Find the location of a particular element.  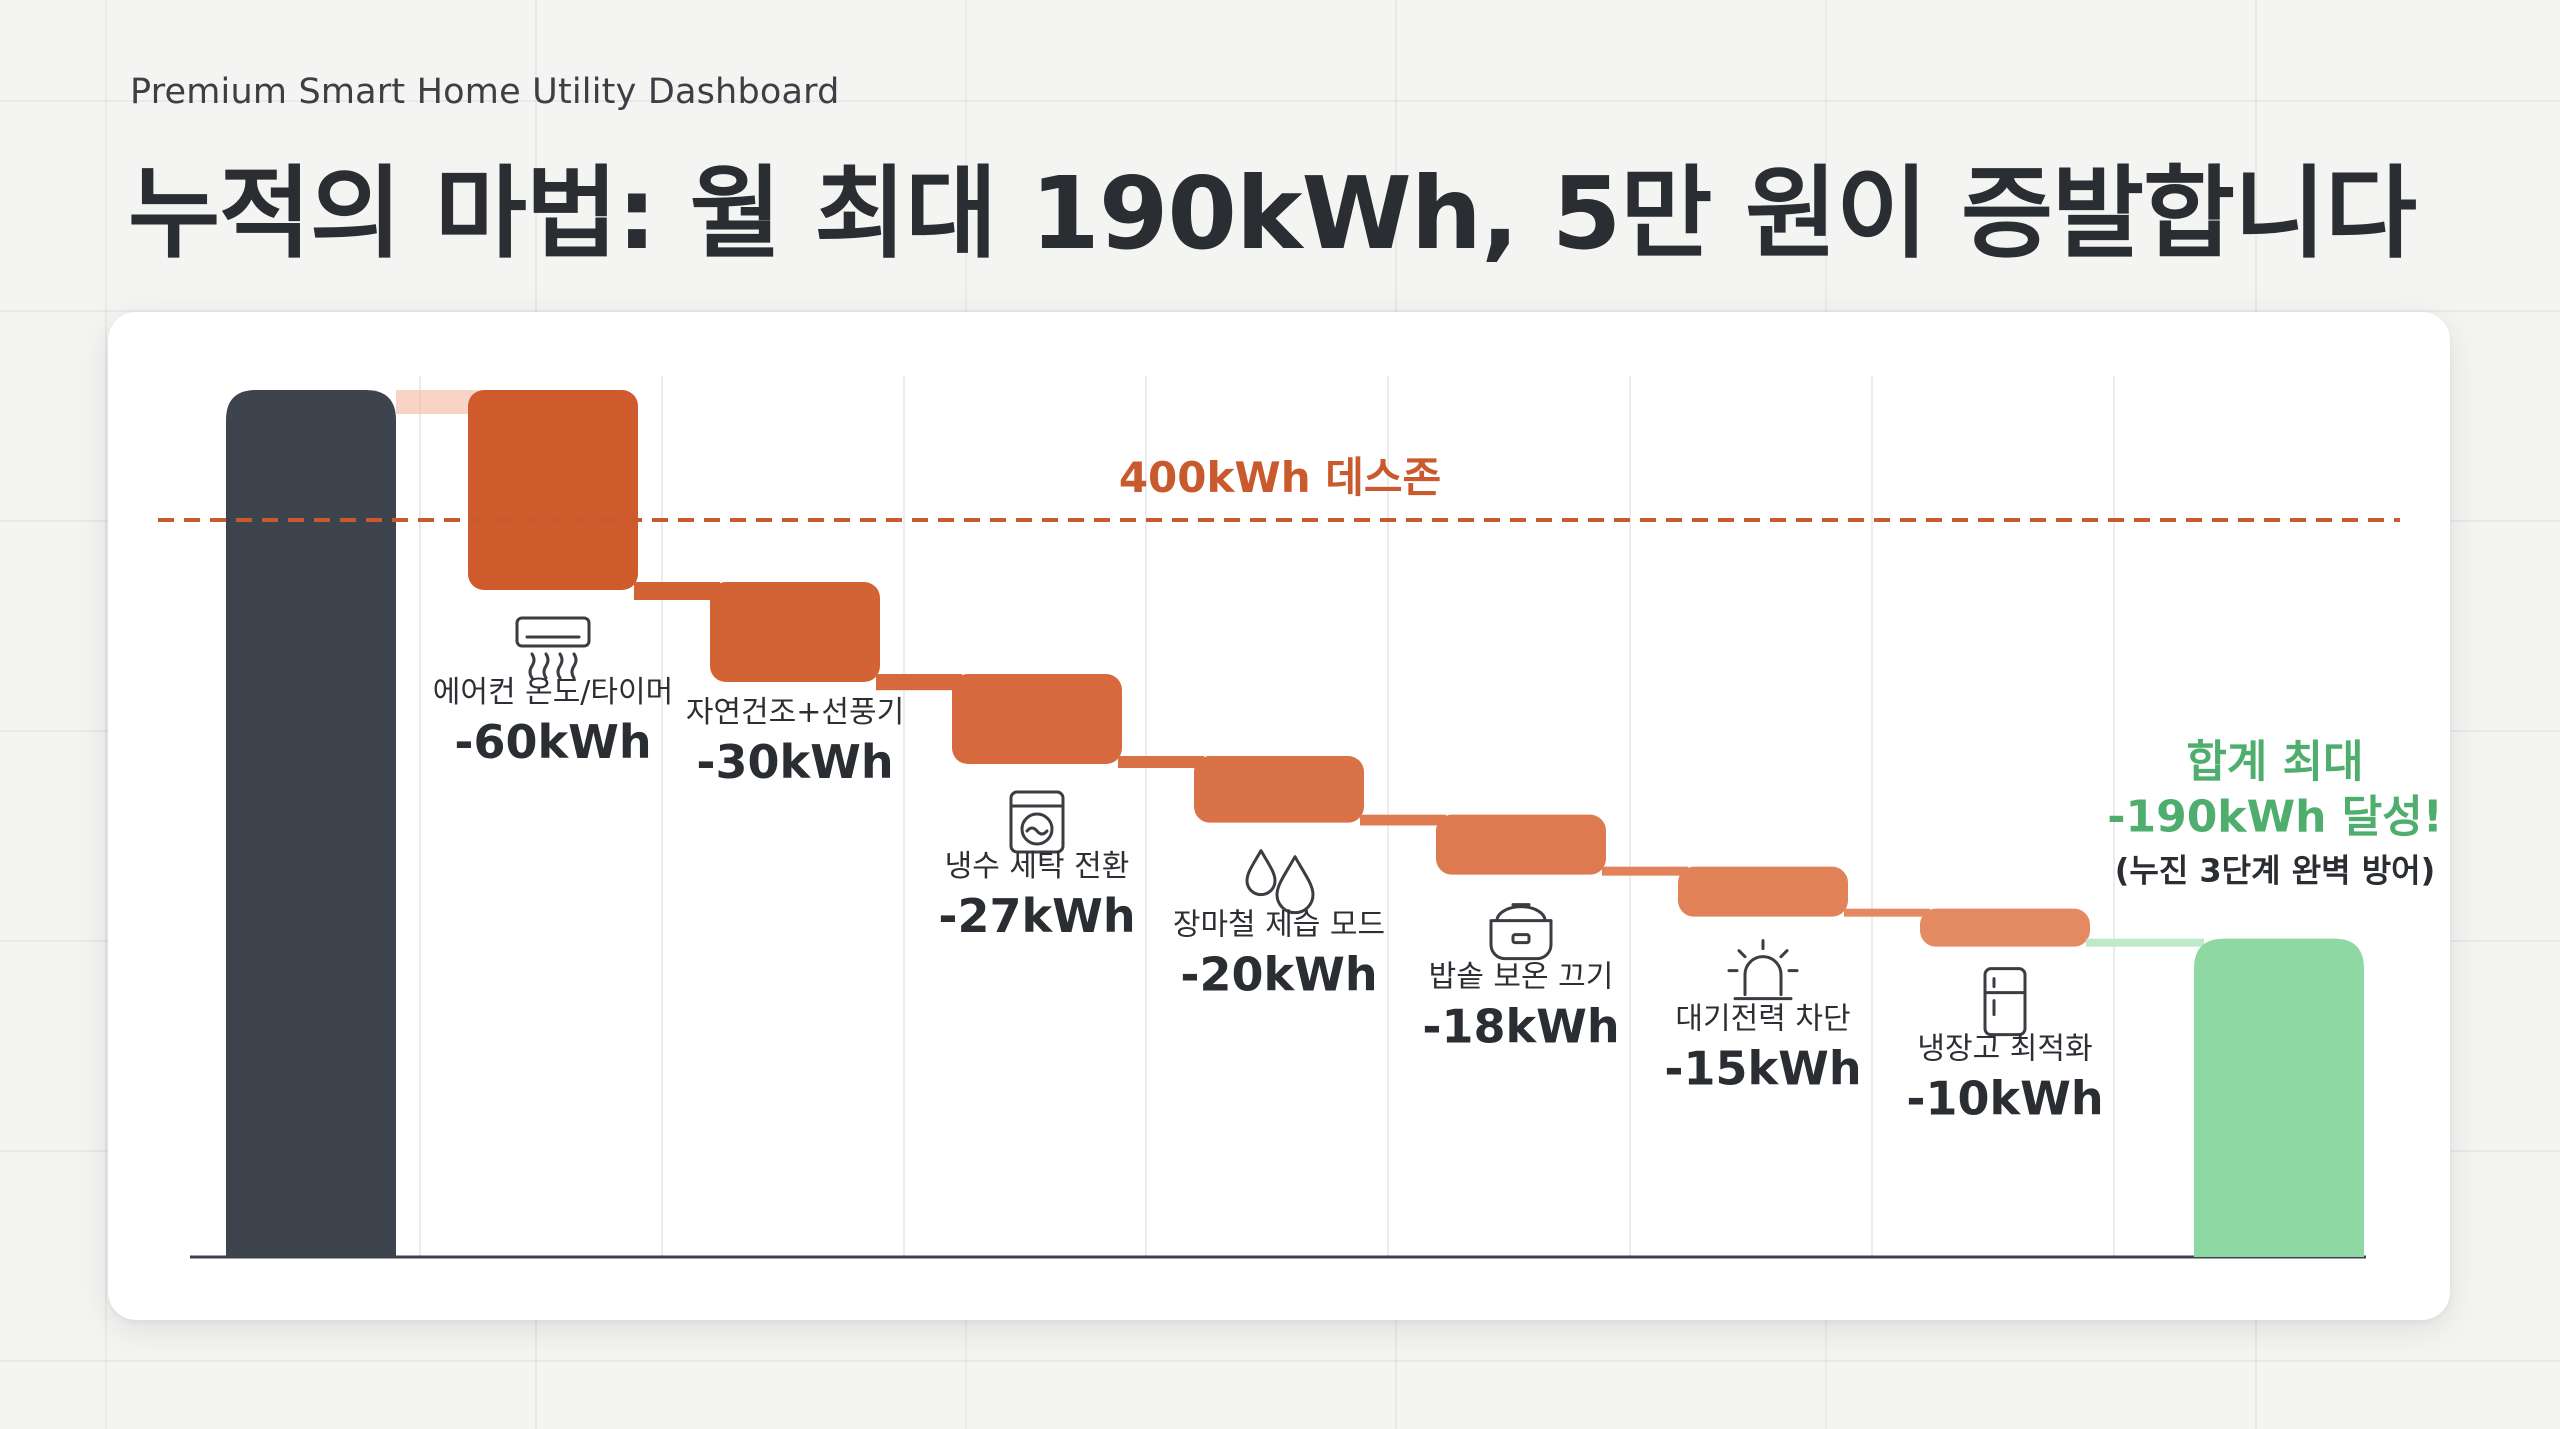

step-value-label: -30kWh is located at coordinates (794, 762).